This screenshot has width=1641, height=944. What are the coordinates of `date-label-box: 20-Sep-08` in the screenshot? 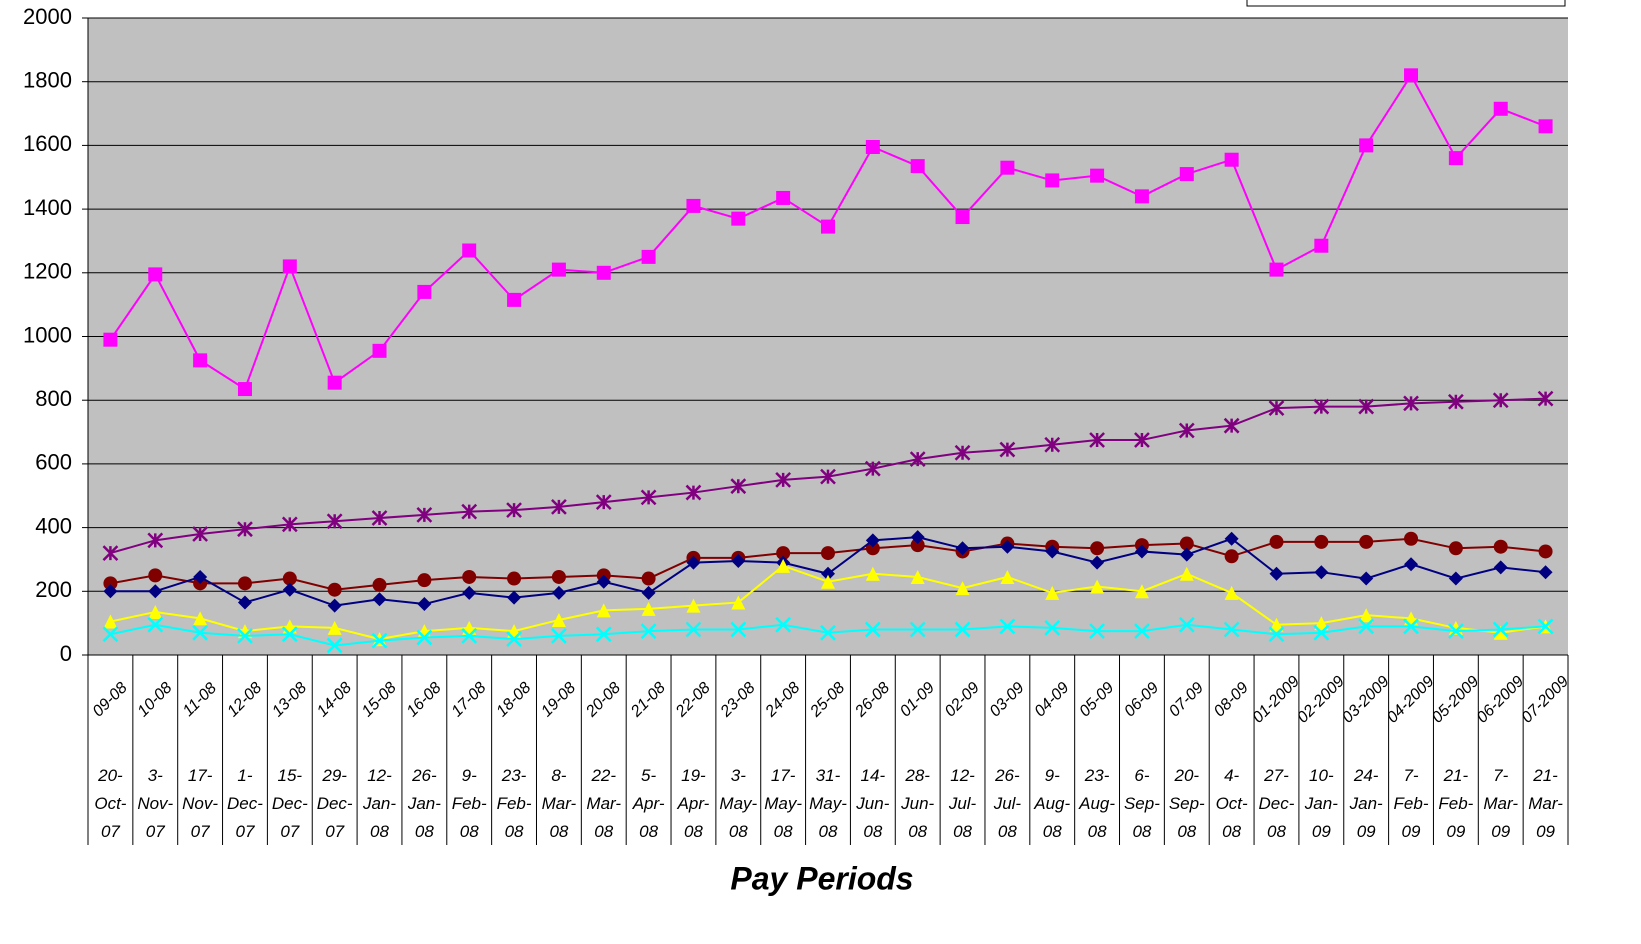 It's located at (1186, 803).